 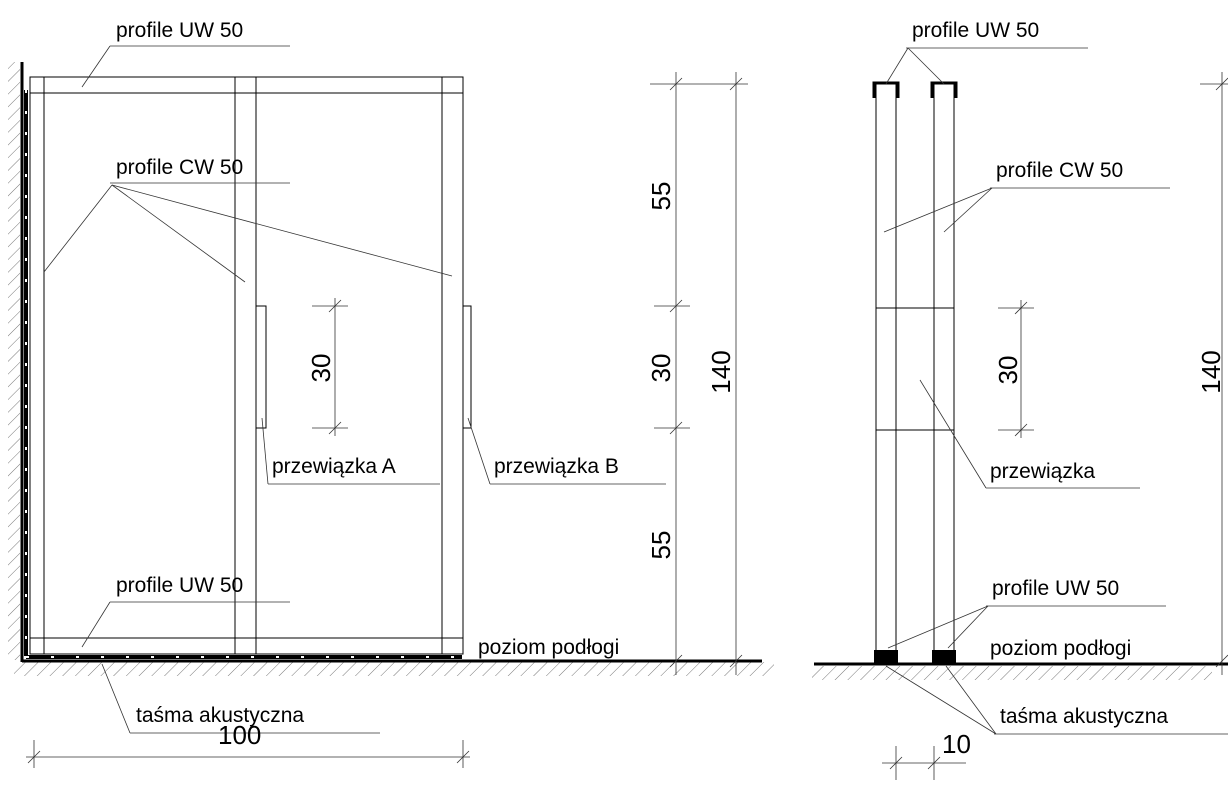 What do you see at coordinates (179, 585) in the screenshot?
I see `label-uw-bottom: profile UW 50` at bounding box center [179, 585].